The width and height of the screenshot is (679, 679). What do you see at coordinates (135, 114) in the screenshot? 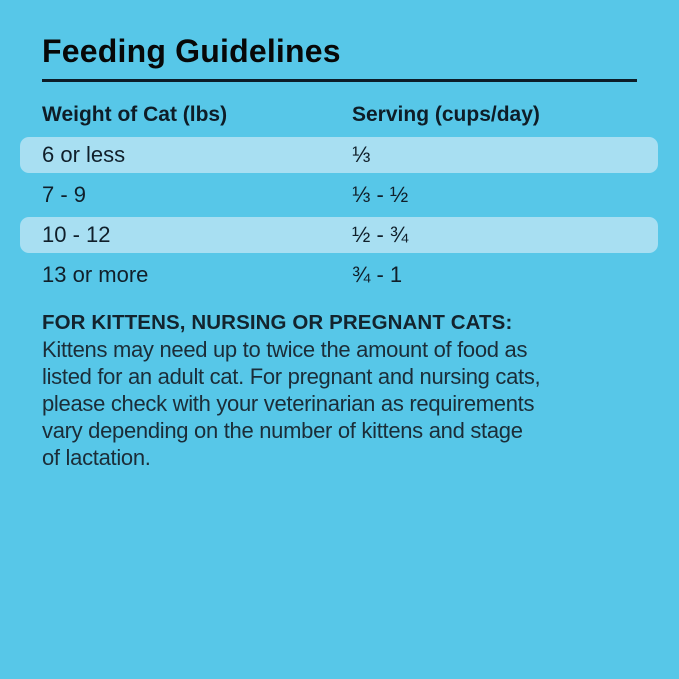
I see `column-header-weight: Weight of Cat (lbs)` at bounding box center [135, 114].